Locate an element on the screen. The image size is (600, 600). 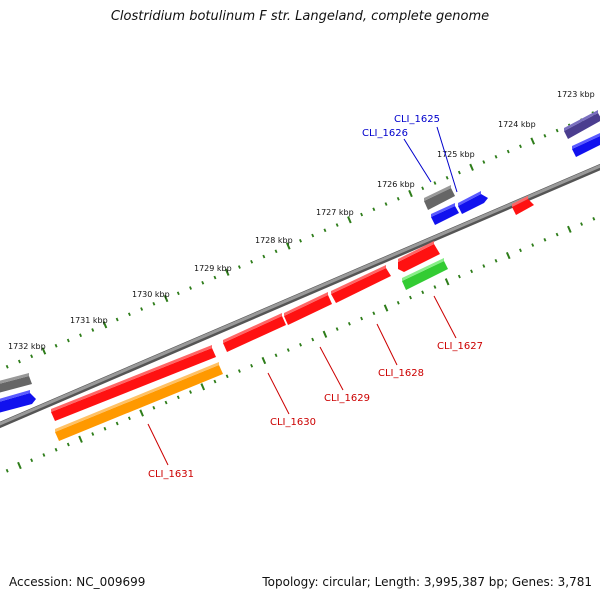
cds-blue-cli1626 is located at coordinates (445, 214).